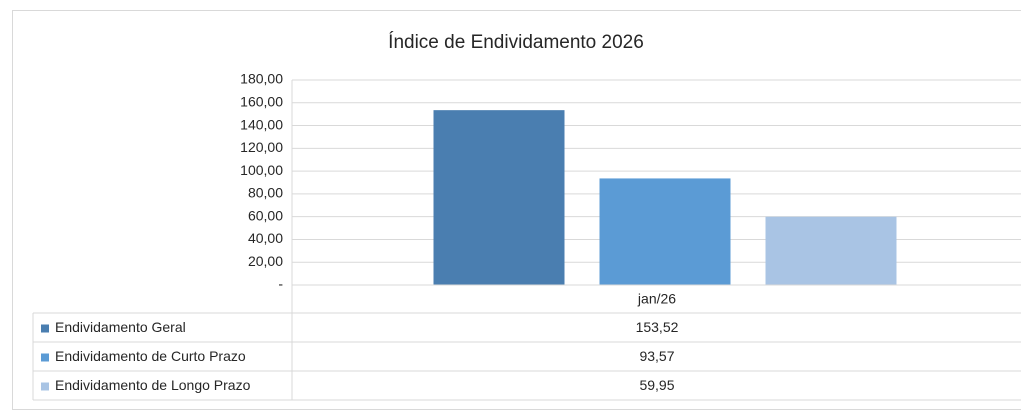  Describe the element at coordinates (516, 42) in the screenshot. I see `chart-title: Índice de Endividamento 2026` at that location.